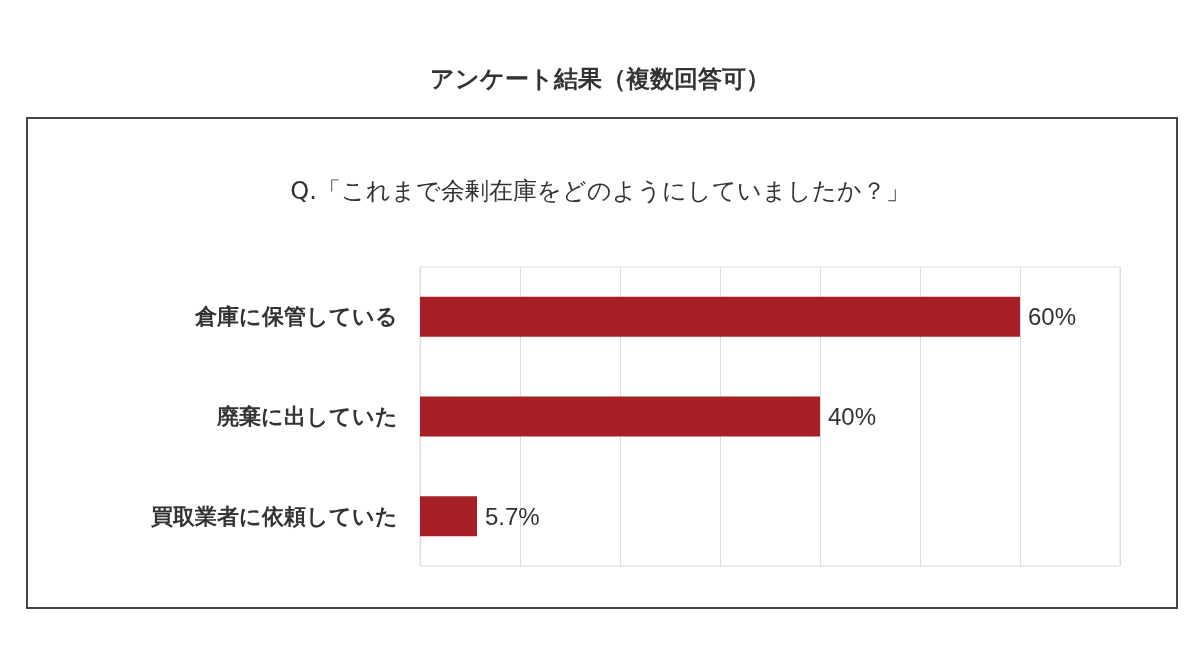 The height and width of the screenshot is (651, 1200). What do you see at coordinates (274, 516) in the screenshot?
I see `y-tick-label: 買取業者に依頼していた` at bounding box center [274, 516].